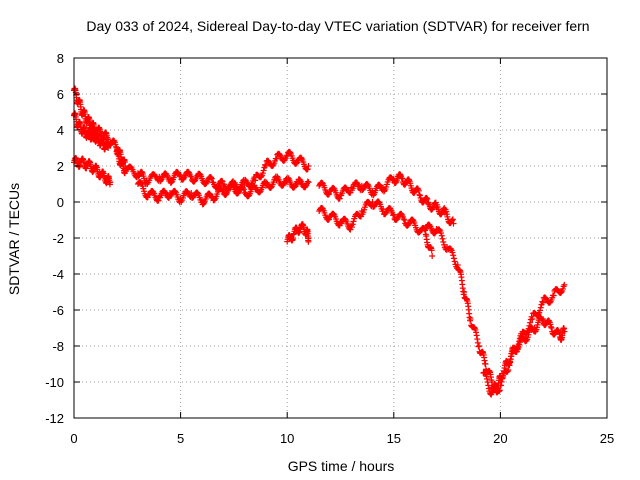 This screenshot has width=640, height=480. What do you see at coordinates (180, 438) in the screenshot?
I see `x-tick-label: 5` at bounding box center [180, 438].